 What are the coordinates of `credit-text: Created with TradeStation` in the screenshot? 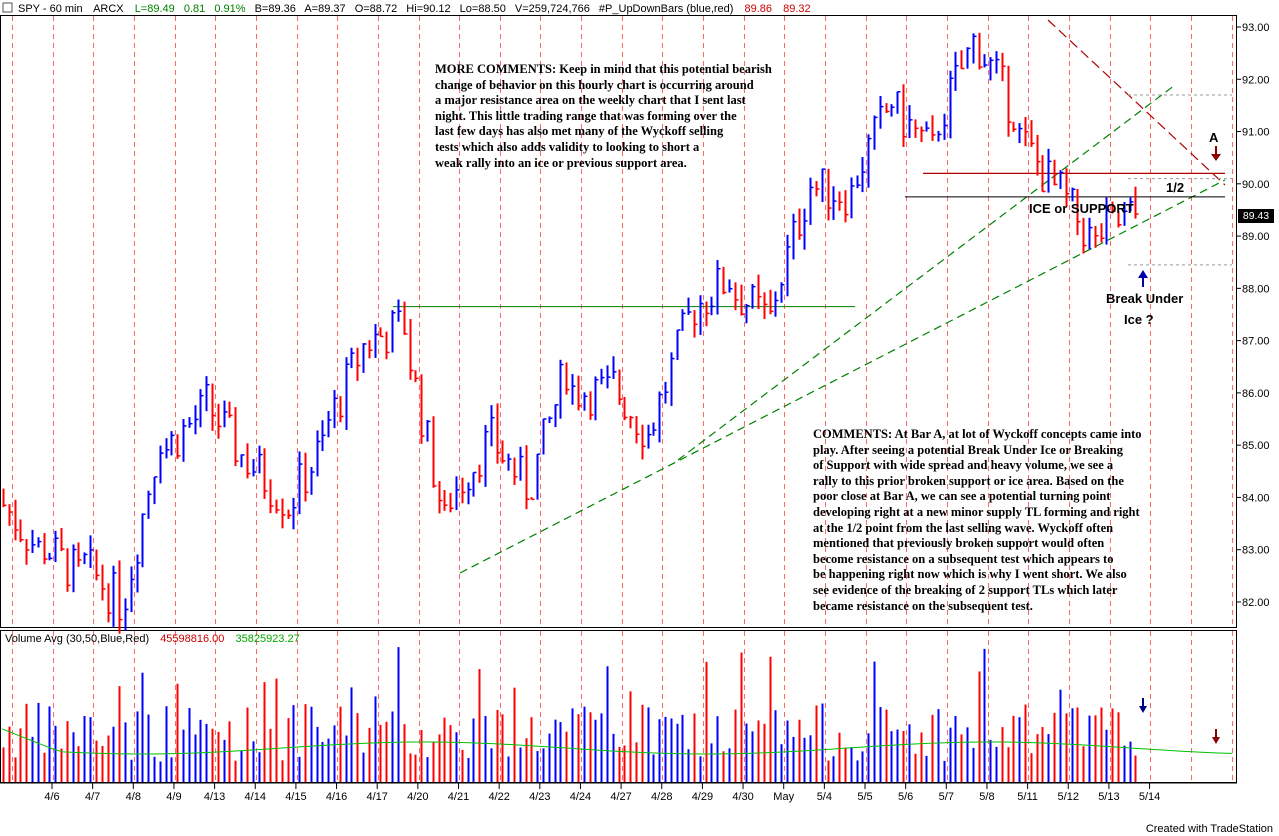 It's located at (1209, 829).